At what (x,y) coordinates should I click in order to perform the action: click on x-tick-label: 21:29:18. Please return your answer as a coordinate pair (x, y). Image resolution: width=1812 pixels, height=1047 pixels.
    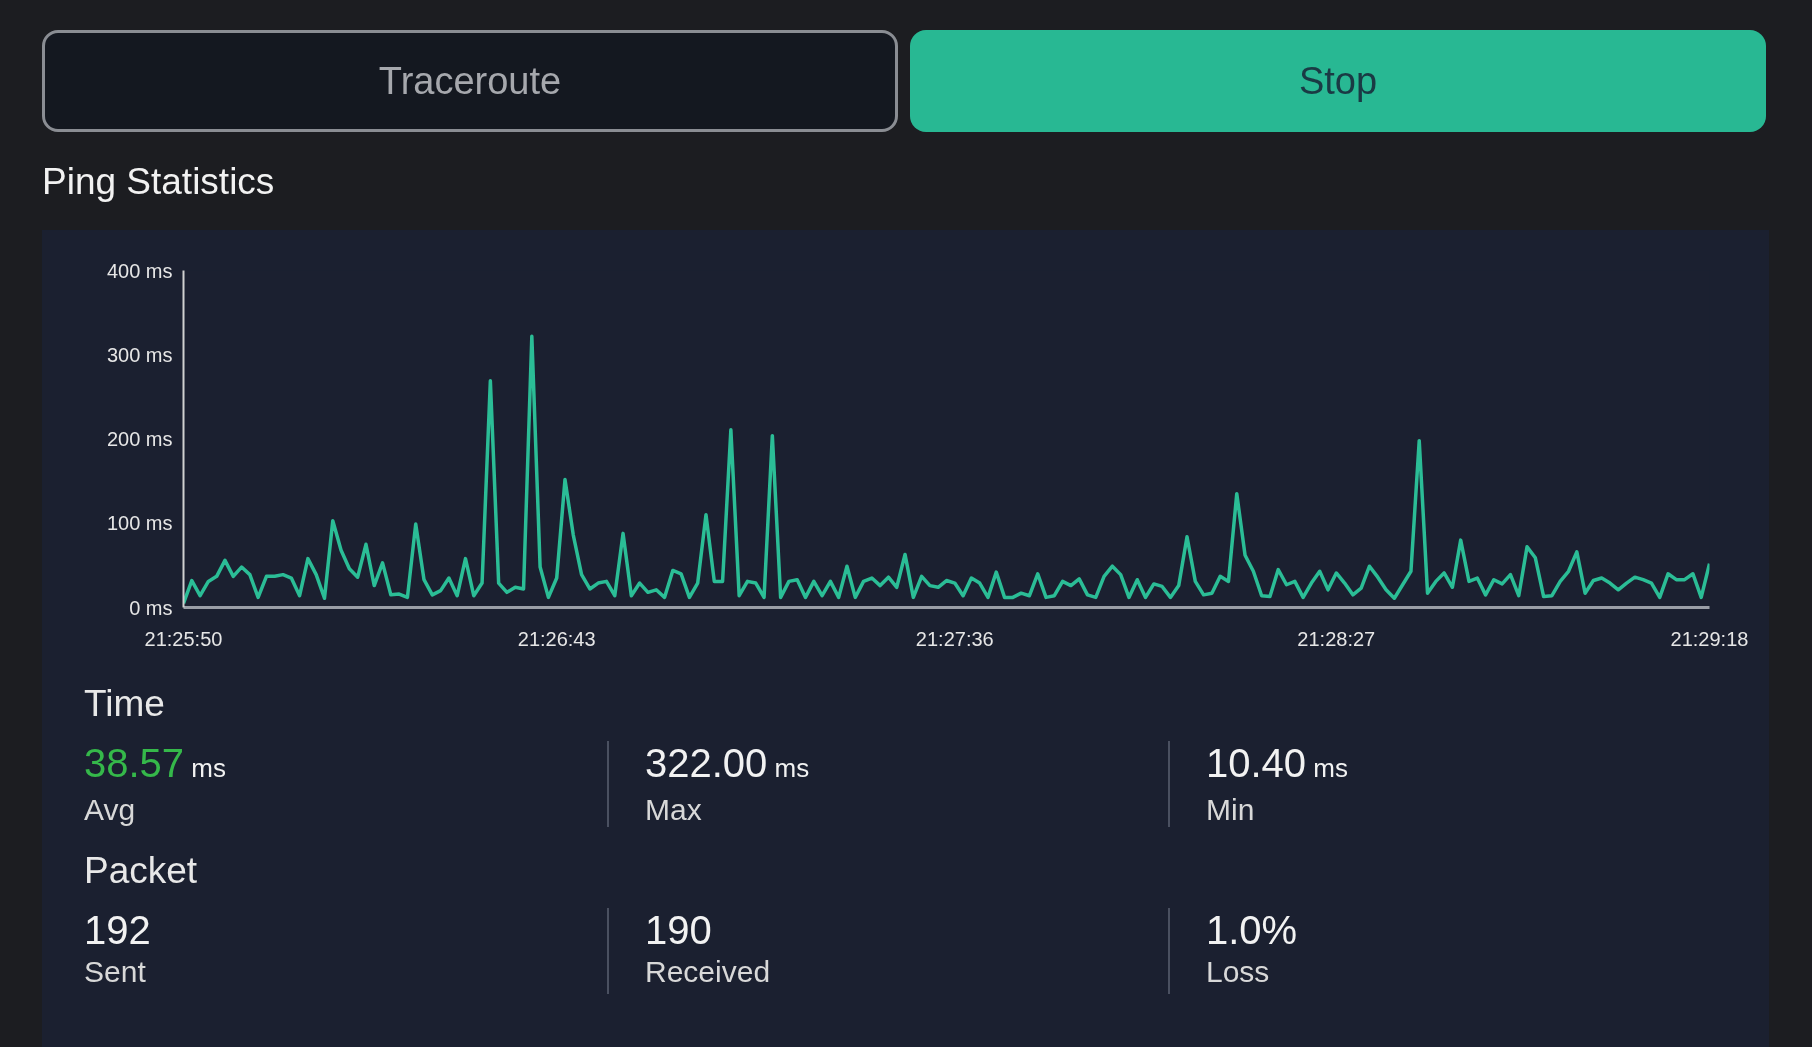
    Looking at the image, I should click on (1709, 638).